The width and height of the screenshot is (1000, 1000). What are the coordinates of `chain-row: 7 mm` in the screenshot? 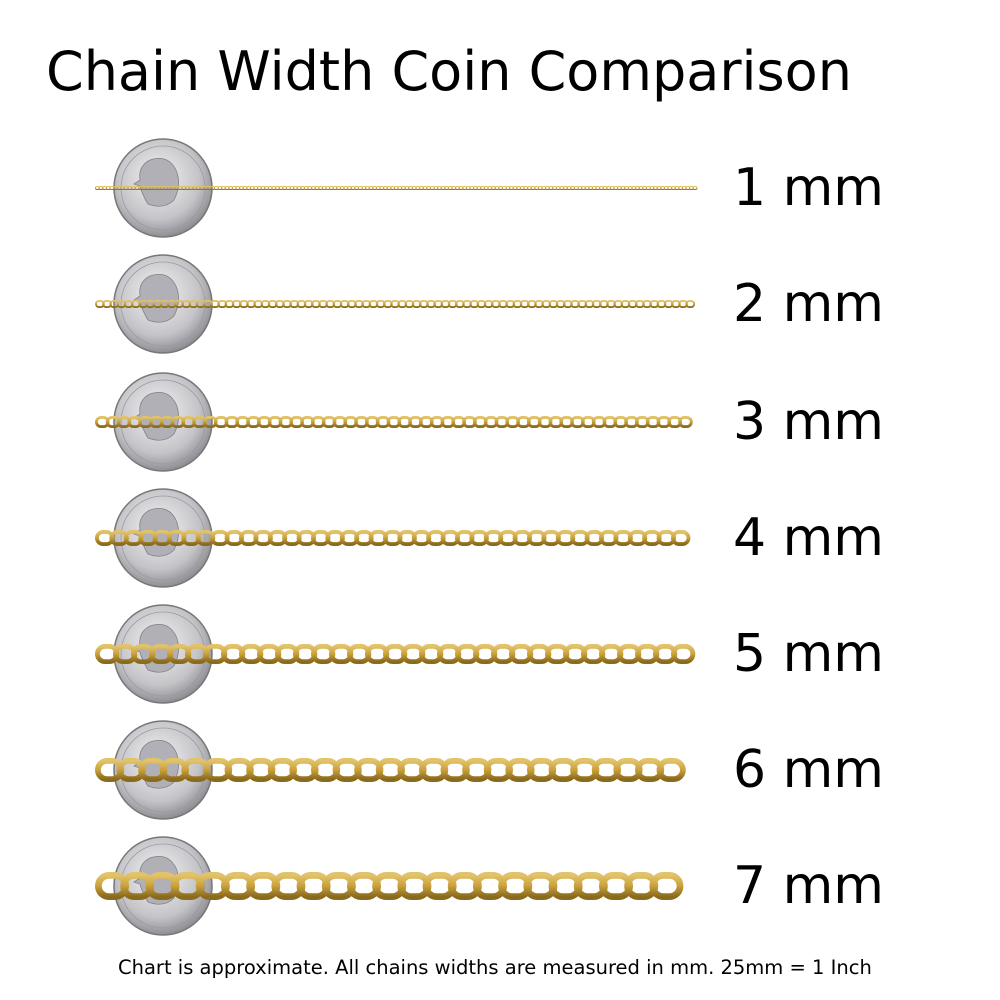 It's located at (500, 886).